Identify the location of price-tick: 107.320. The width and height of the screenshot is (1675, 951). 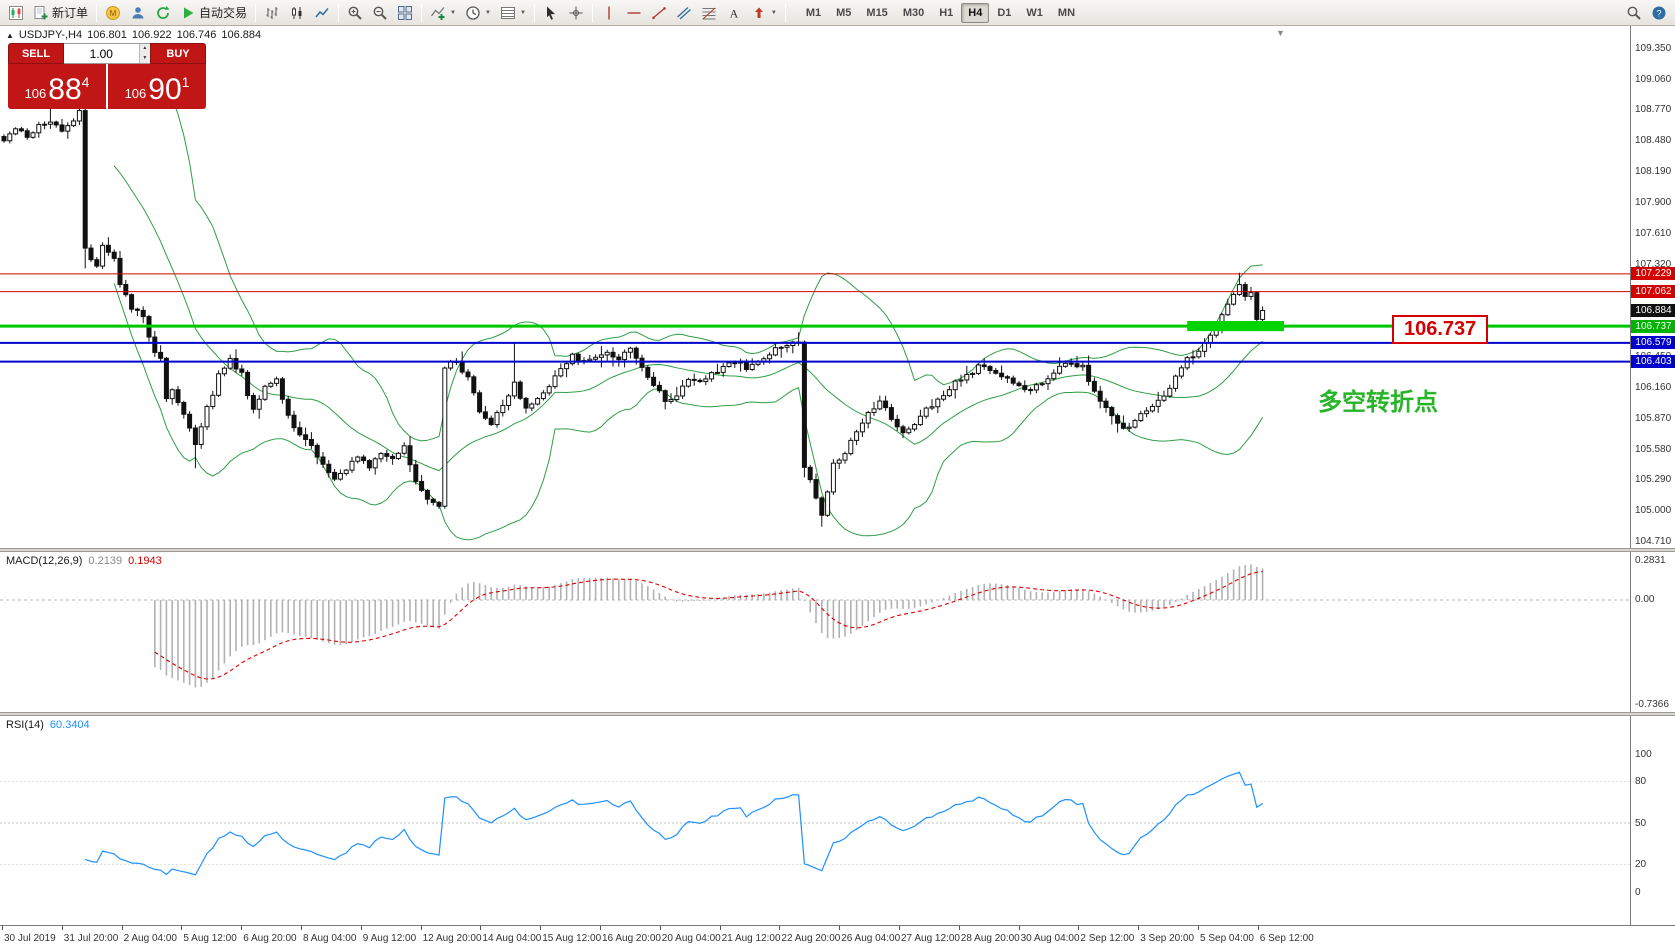
(1653, 264).